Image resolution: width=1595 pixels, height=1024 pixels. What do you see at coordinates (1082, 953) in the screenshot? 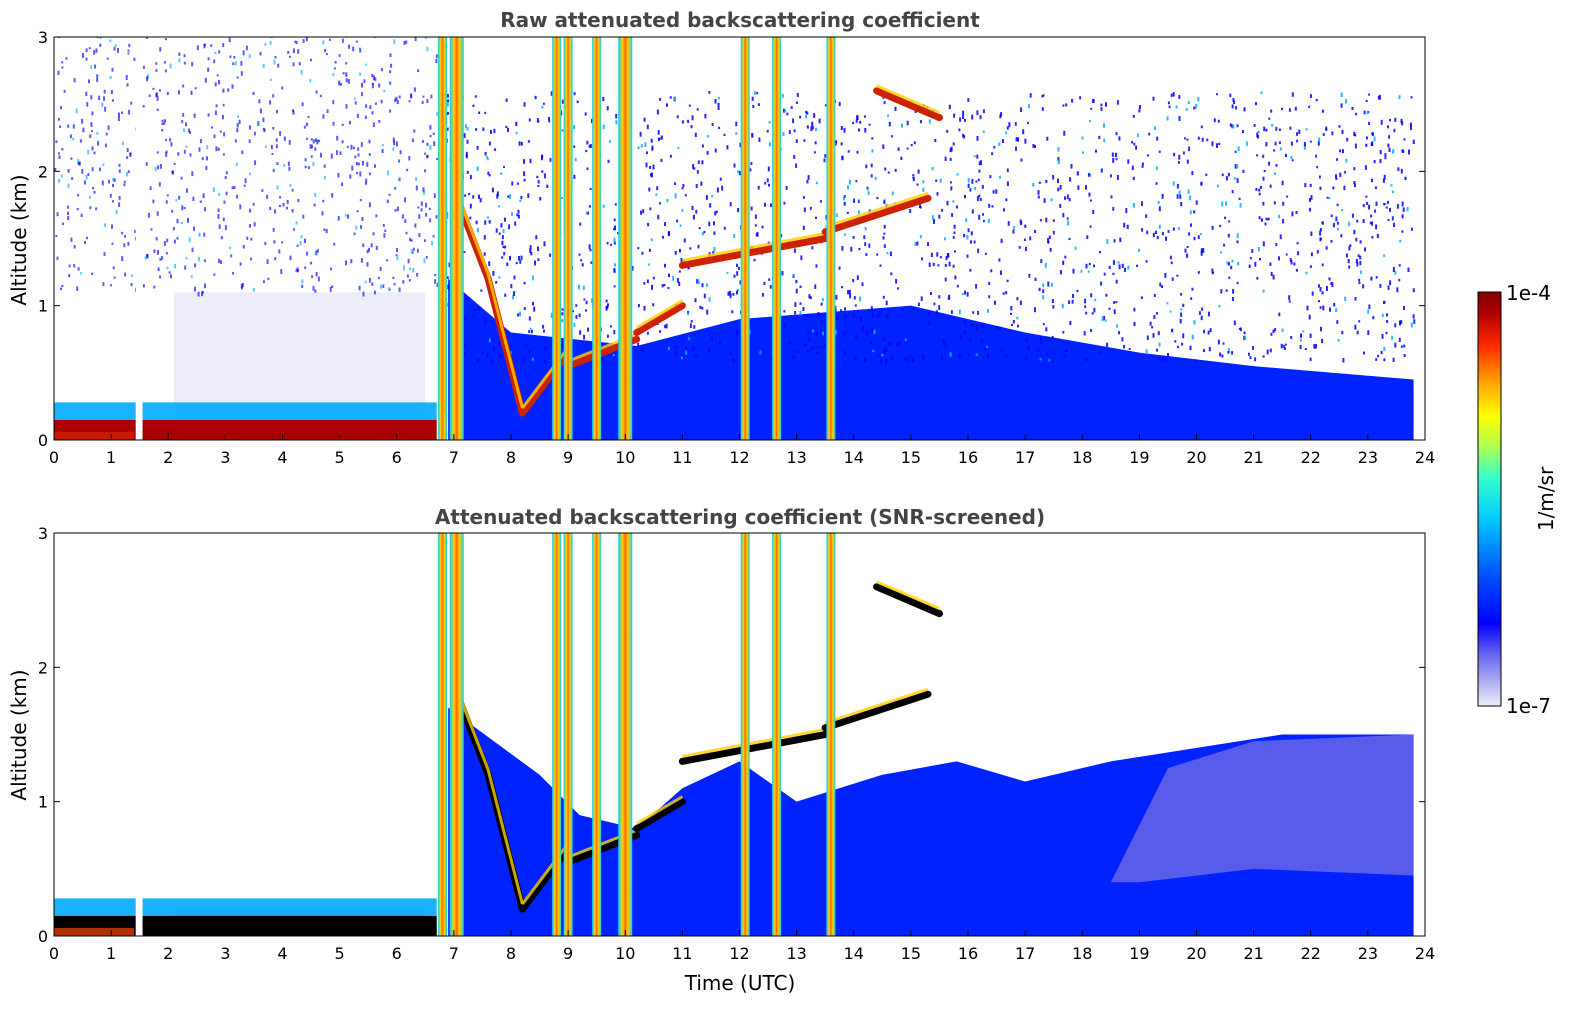
I see `x-tick-label: 18` at bounding box center [1082, 953].